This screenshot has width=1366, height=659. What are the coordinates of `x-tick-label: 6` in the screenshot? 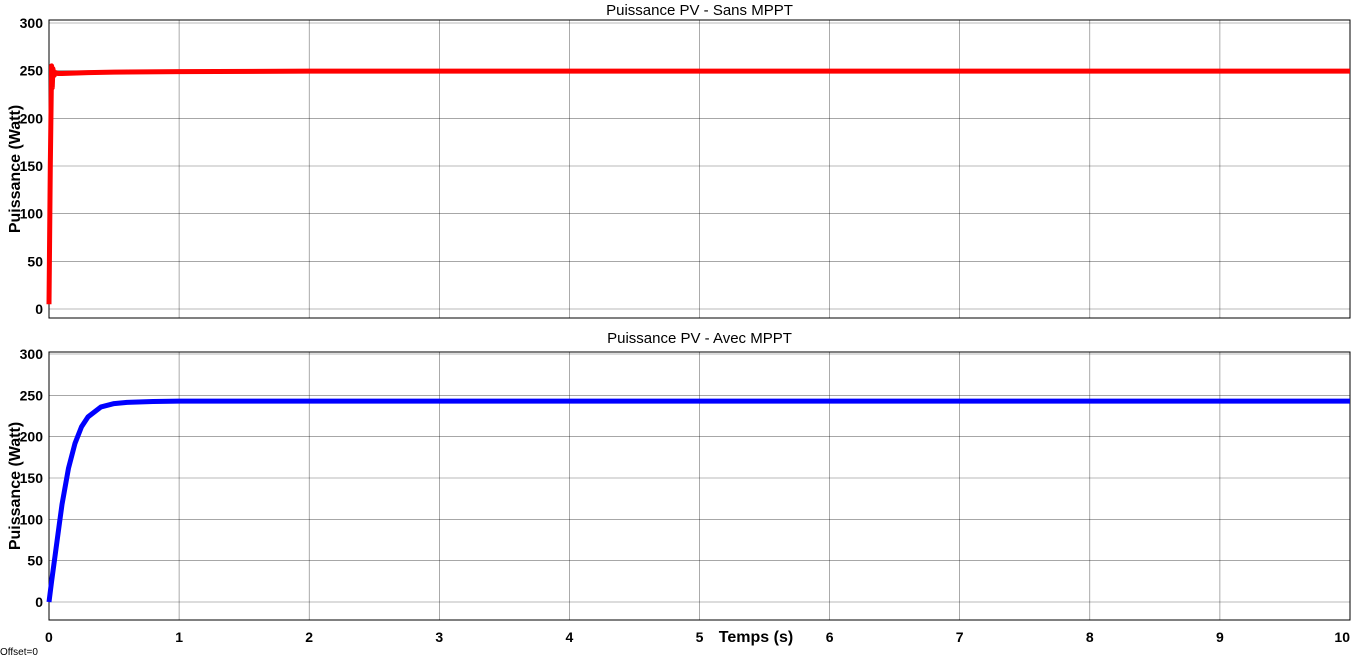 It's located at (830, 637).